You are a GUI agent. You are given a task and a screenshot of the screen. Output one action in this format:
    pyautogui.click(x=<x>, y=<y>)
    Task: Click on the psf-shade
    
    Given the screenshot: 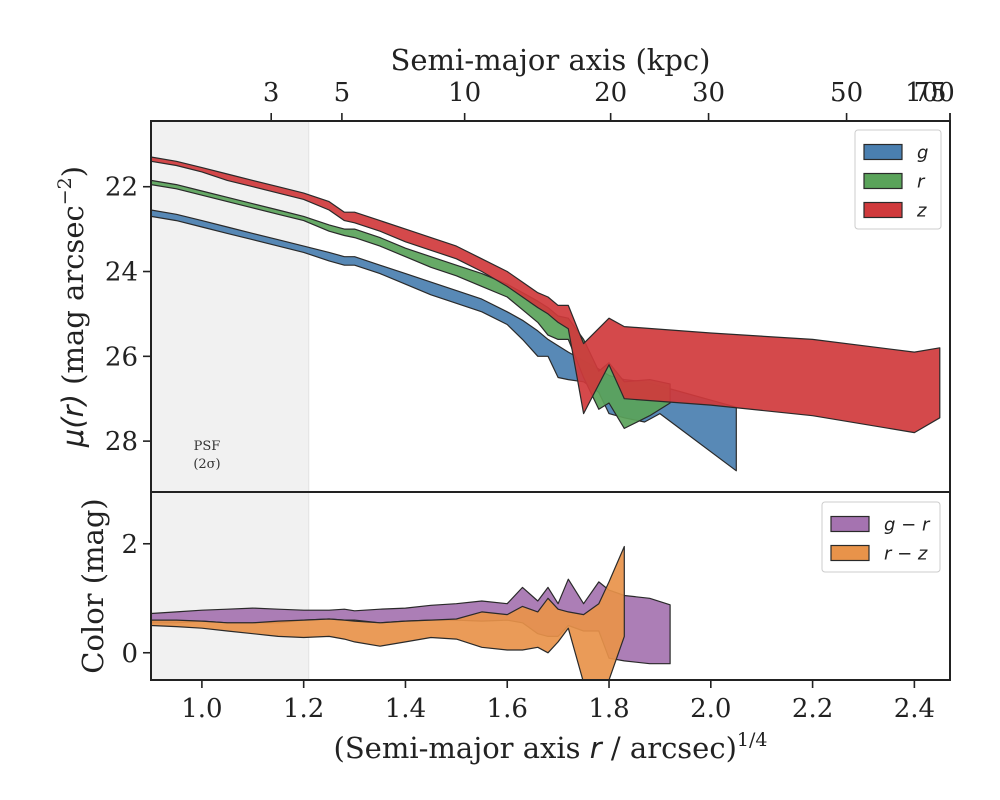 What is the action you would take?
    pyautogui.click(x=230, y=400)
    